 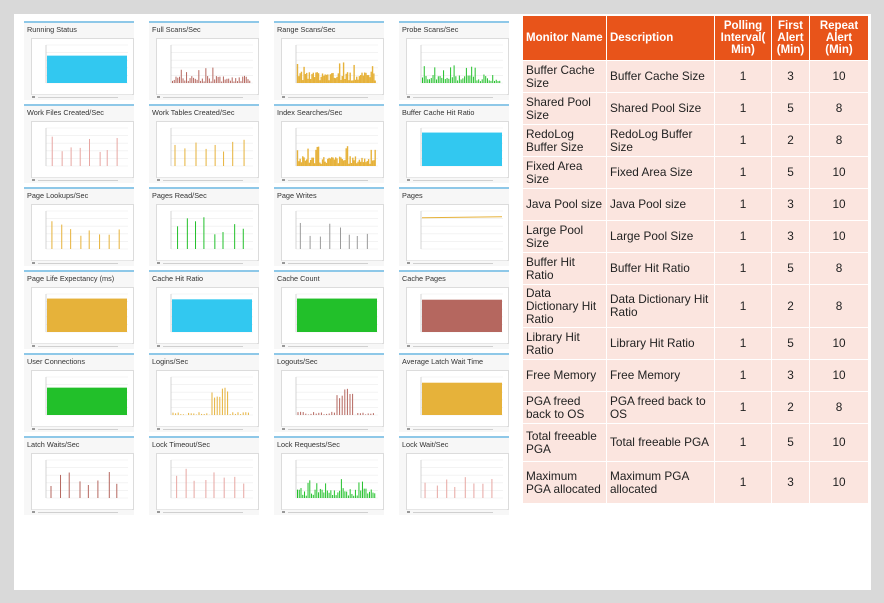 I want to click on monitor-name-cell: Buffer Cache Size, so click(x=564, y=76).